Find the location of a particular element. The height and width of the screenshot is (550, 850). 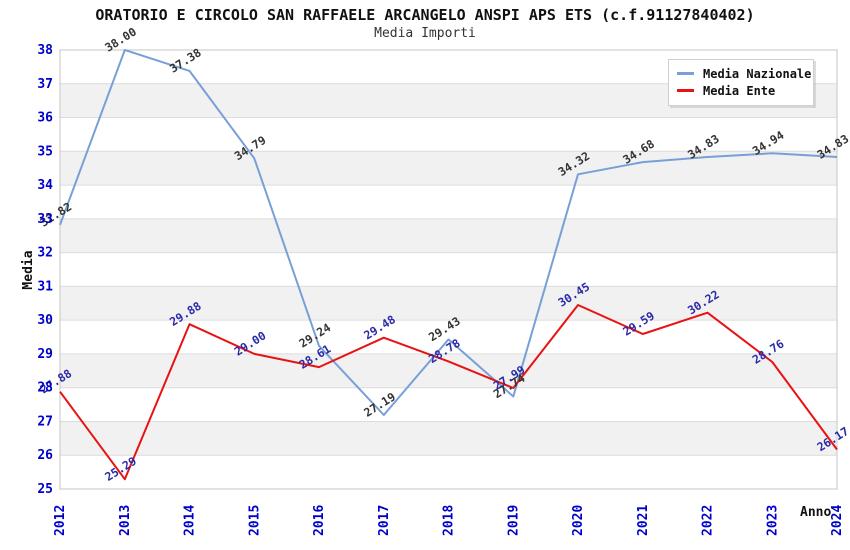

y-tick-label: 30 is located at coordinates (45, 320).